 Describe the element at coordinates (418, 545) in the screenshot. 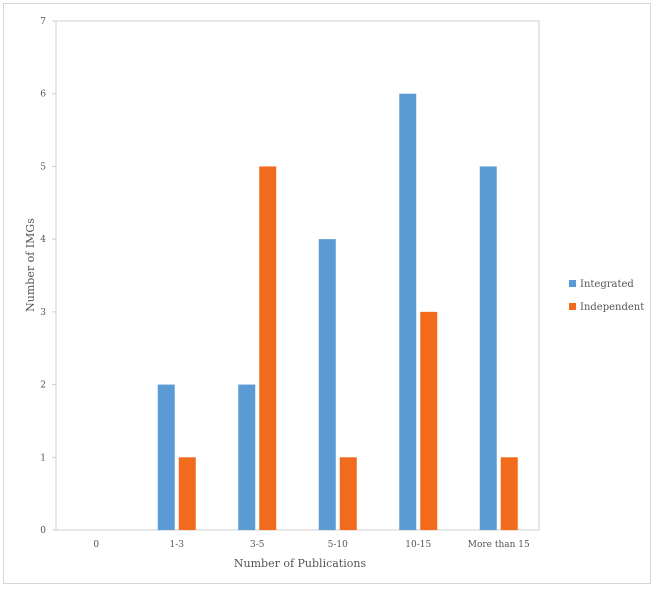

I see `x-tick-label: 10-15` at that location.